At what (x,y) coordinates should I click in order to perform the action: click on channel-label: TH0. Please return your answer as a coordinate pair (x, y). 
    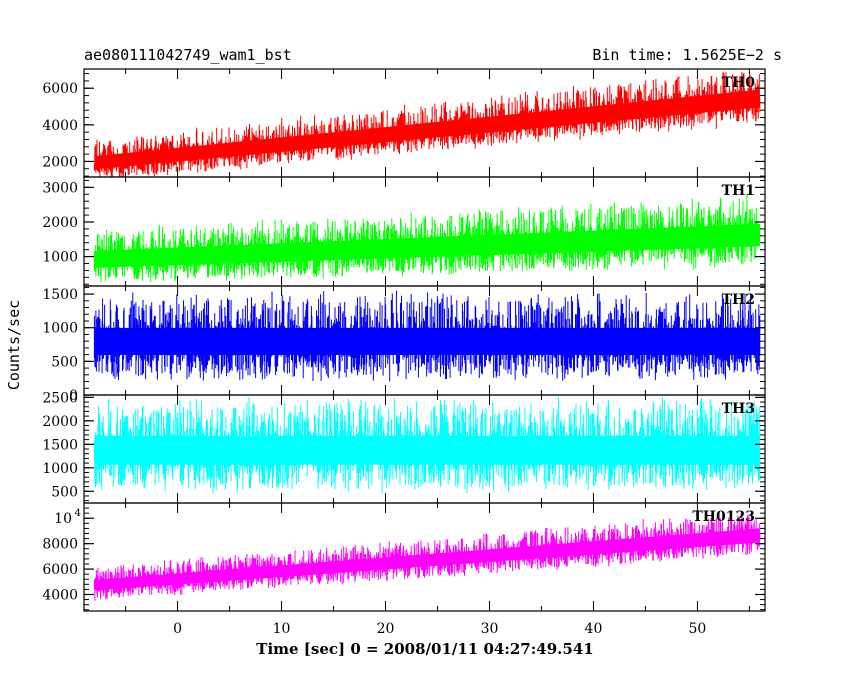
    Looking at the image, I should click on (739, 83).